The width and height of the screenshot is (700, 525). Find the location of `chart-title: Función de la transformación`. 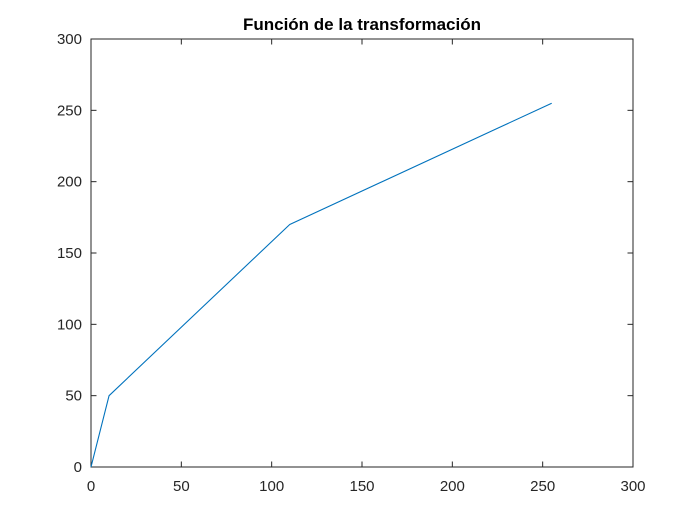

chart-title: Función de la transformación is located at coordinates (362, 24).